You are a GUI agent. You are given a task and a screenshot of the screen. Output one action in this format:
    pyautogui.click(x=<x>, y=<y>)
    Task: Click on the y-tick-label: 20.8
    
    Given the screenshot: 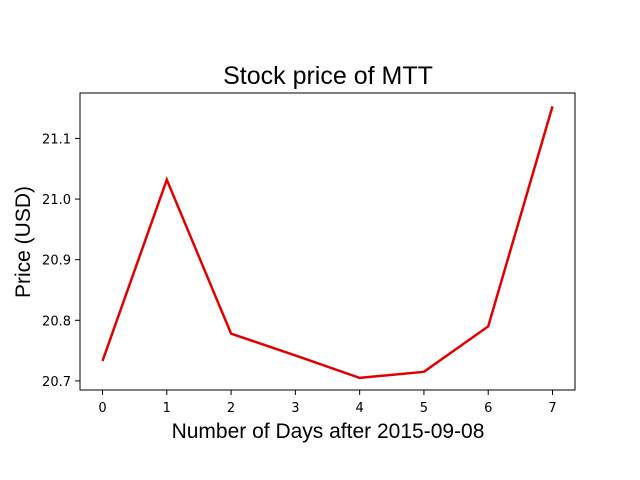 What is the action you would take?
    pyautogui.click(x=56, y=321)
    